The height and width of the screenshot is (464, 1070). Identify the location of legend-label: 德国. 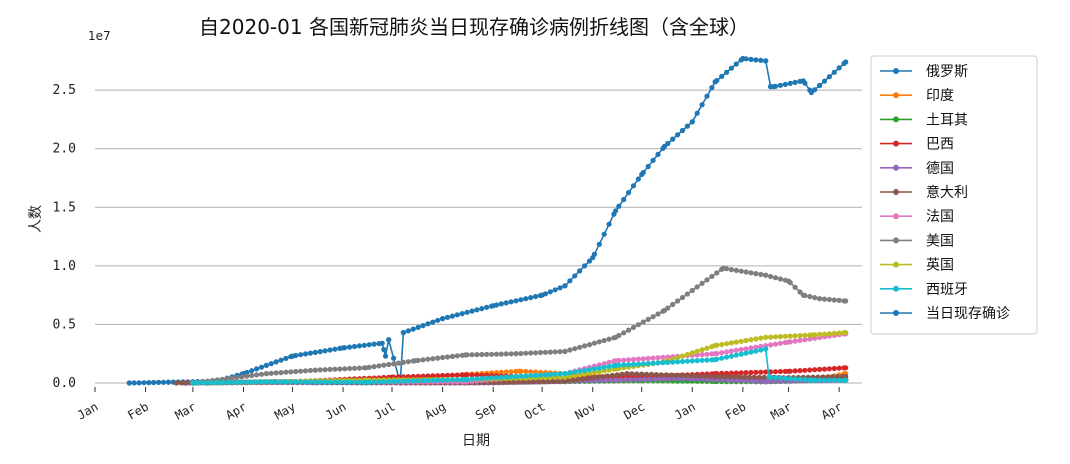
(940, 169).